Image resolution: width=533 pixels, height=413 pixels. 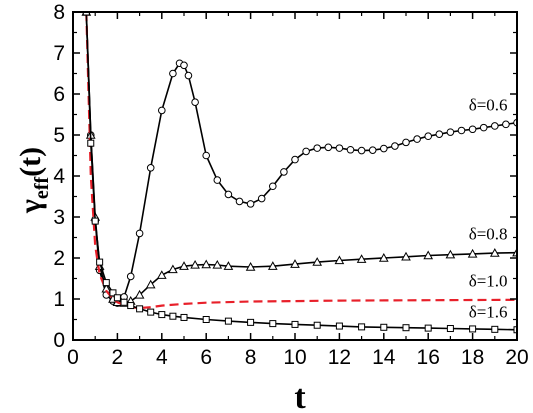 What do you see at coordinates (294, 357) in the screenshot?
I see `x-tick-label: 10` at bounding box center [294, 357].